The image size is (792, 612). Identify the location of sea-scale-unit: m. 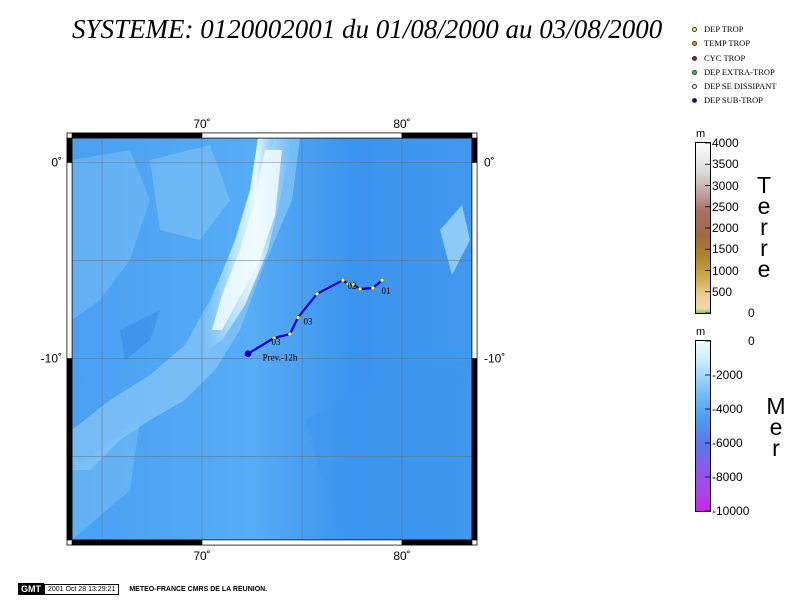
(701, 332).